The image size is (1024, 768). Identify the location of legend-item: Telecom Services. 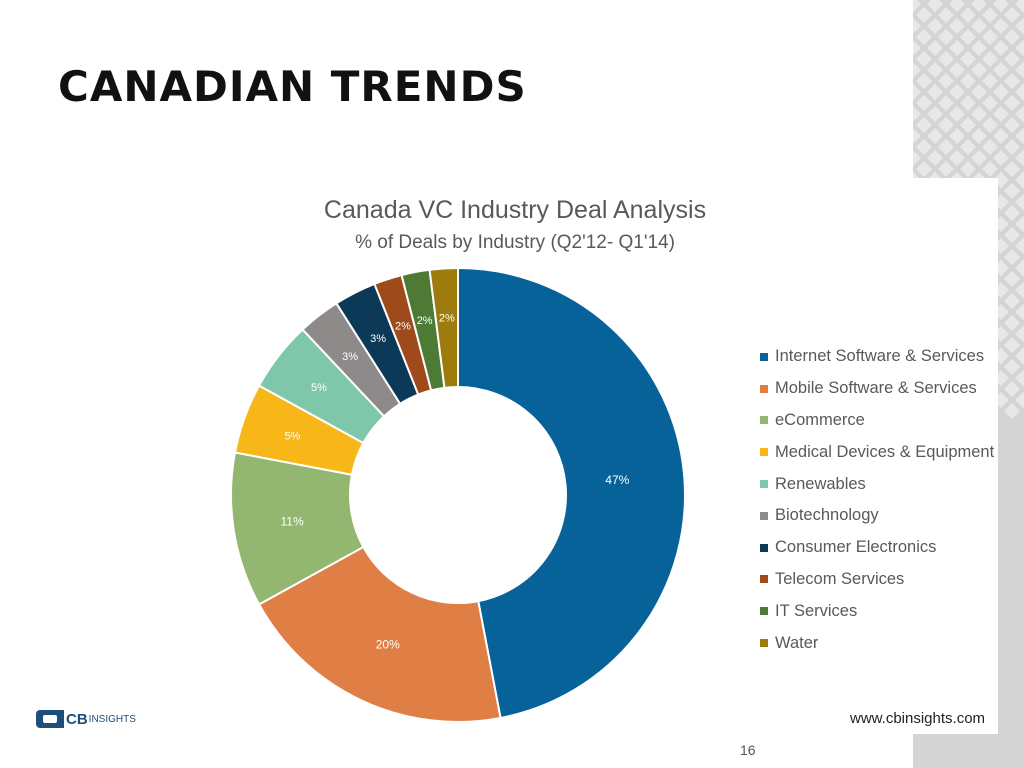
(877, 580).